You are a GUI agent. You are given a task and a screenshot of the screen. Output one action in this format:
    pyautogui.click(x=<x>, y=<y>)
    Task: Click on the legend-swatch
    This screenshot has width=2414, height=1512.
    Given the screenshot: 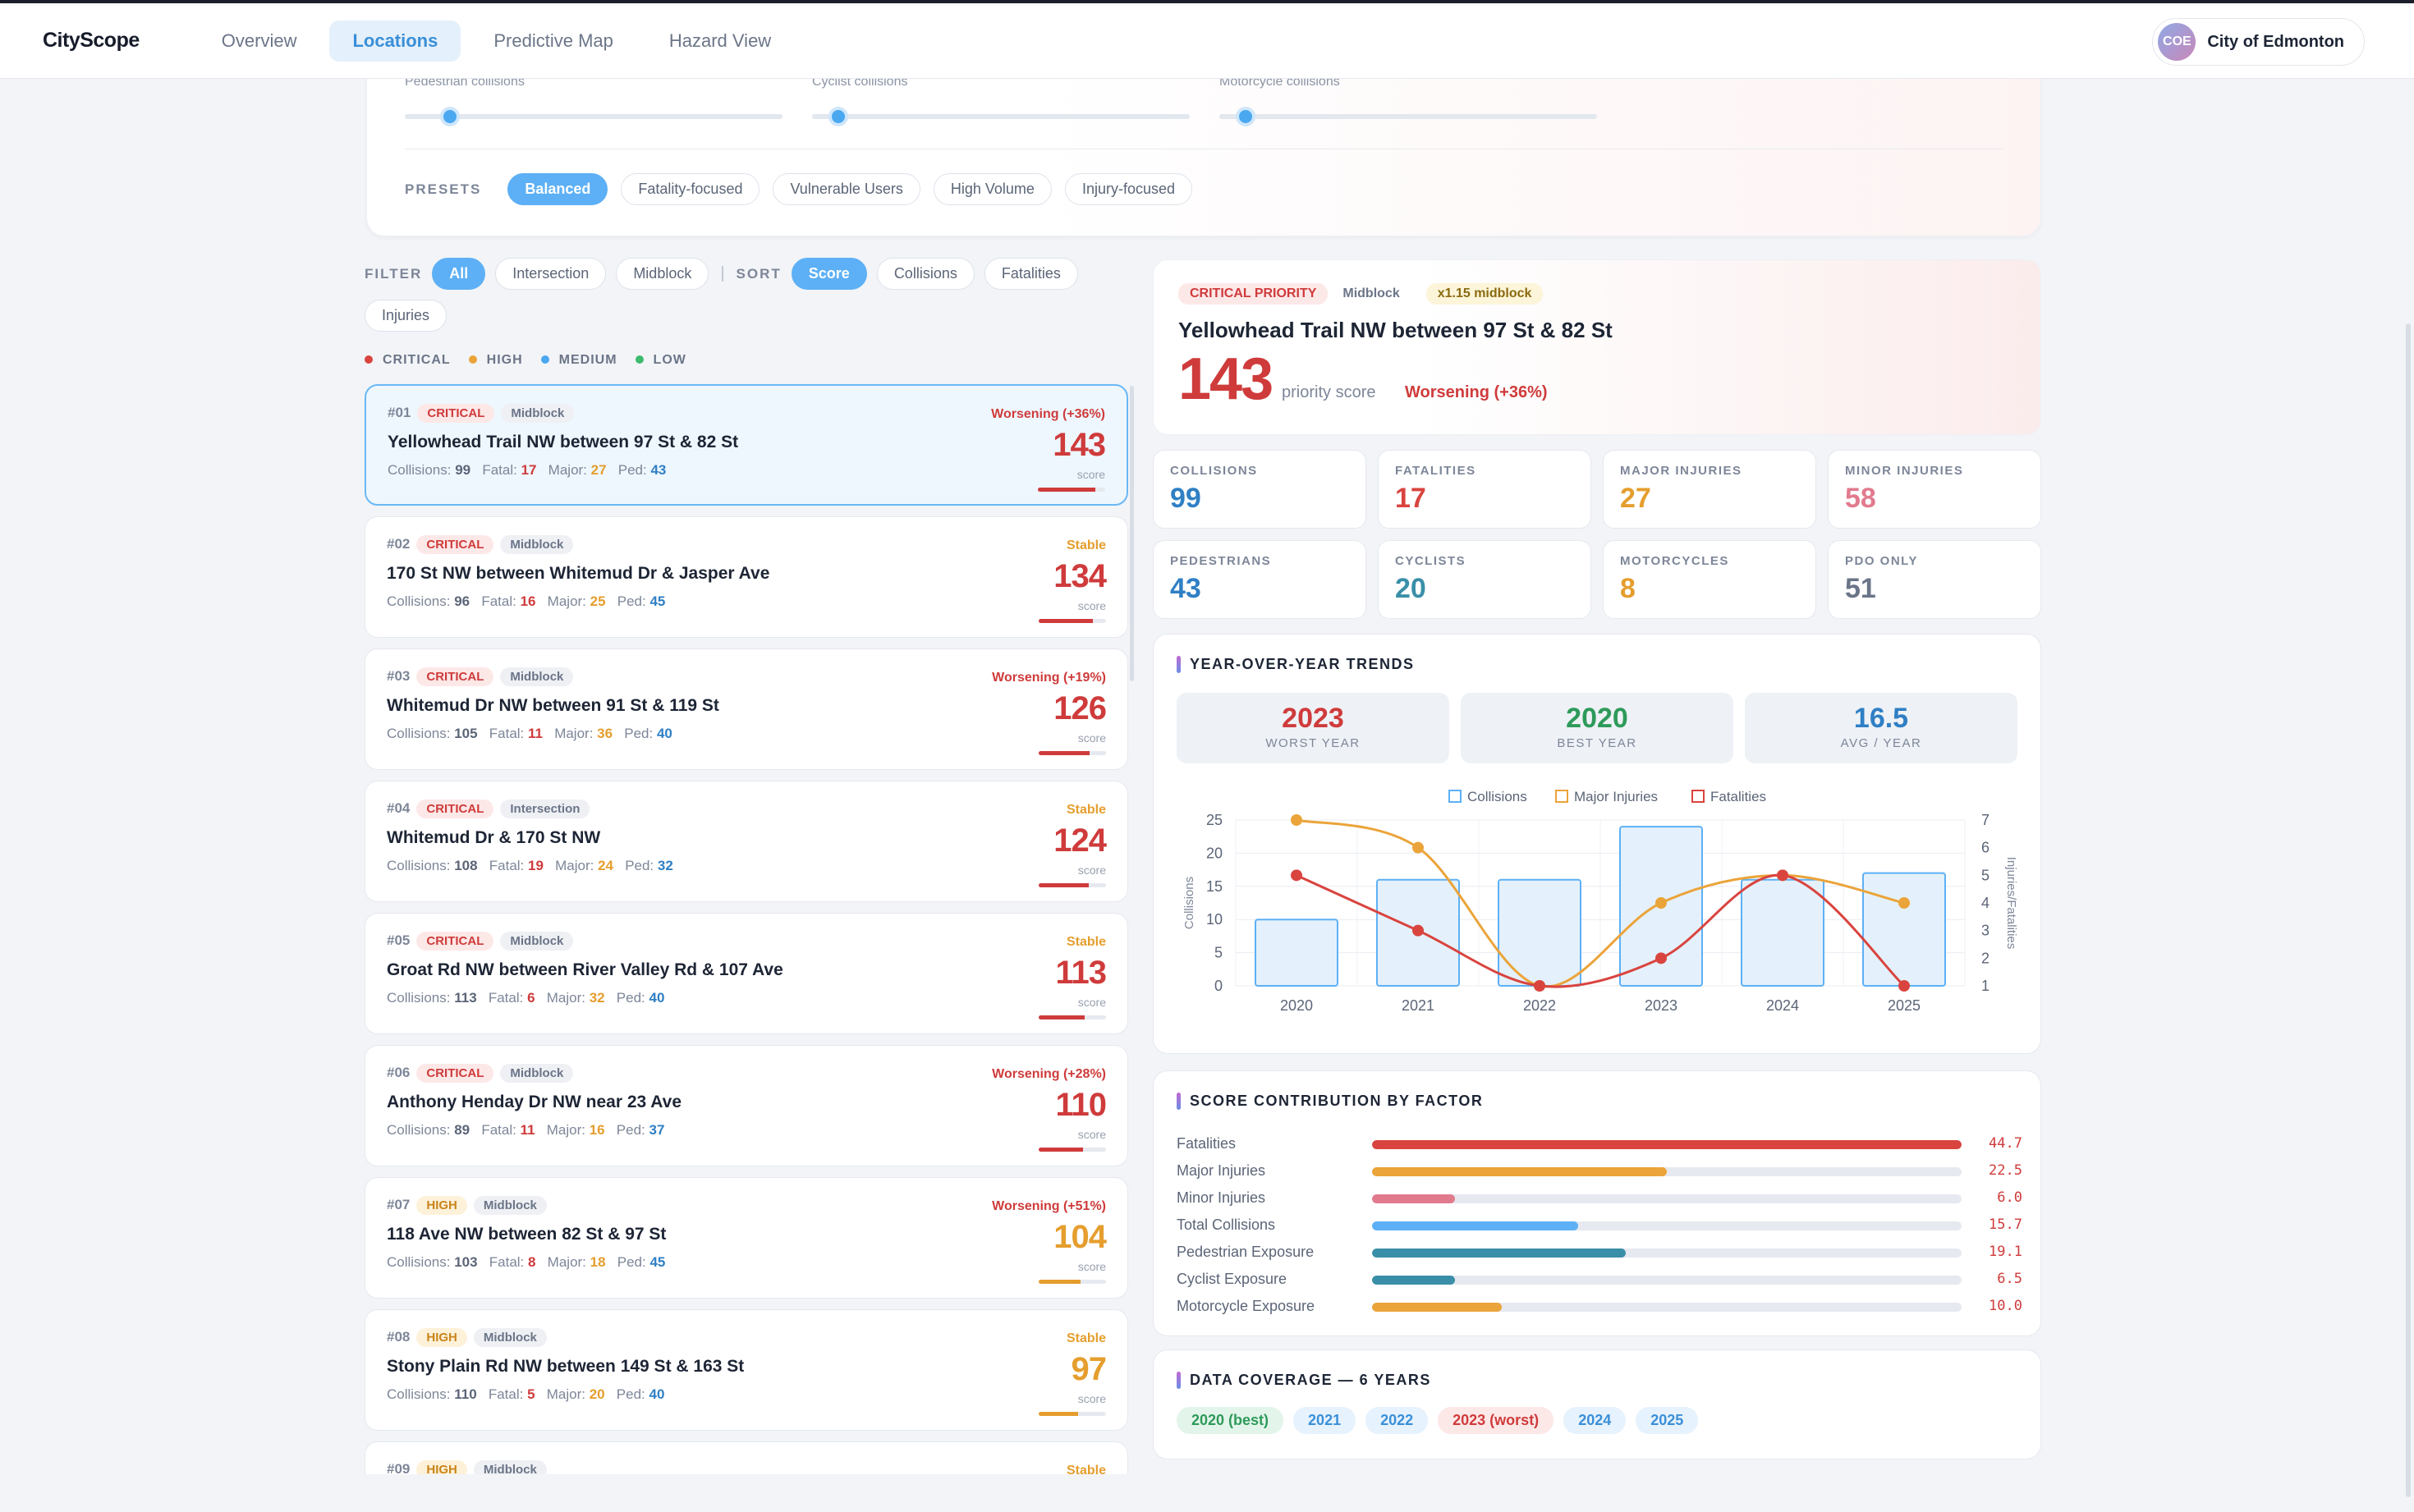 What is the action you would take?
    pyautogui.click(x=1561, y=796)
    